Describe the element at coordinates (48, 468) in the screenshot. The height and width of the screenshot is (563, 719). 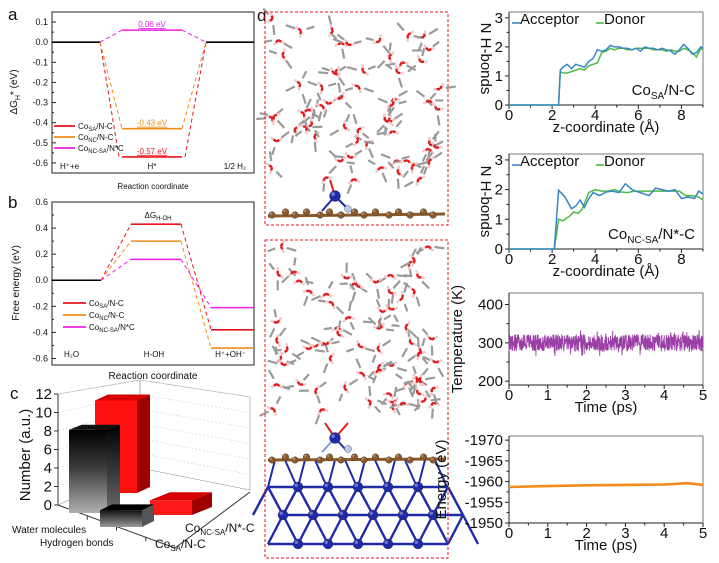
I see `y-tick-label: 4` at that location.